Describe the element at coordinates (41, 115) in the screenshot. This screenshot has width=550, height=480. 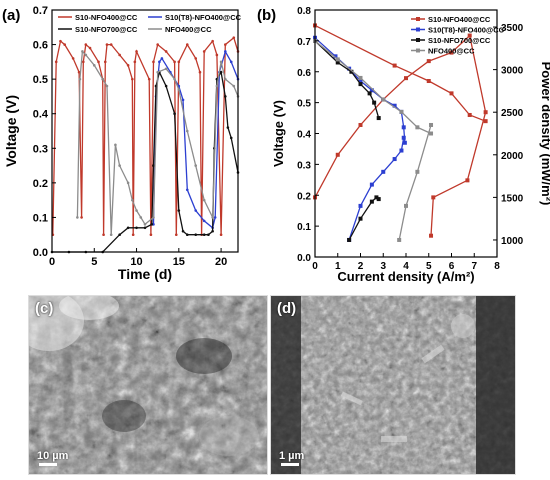
I see `y-tick-label-a: 0.4` at that location.